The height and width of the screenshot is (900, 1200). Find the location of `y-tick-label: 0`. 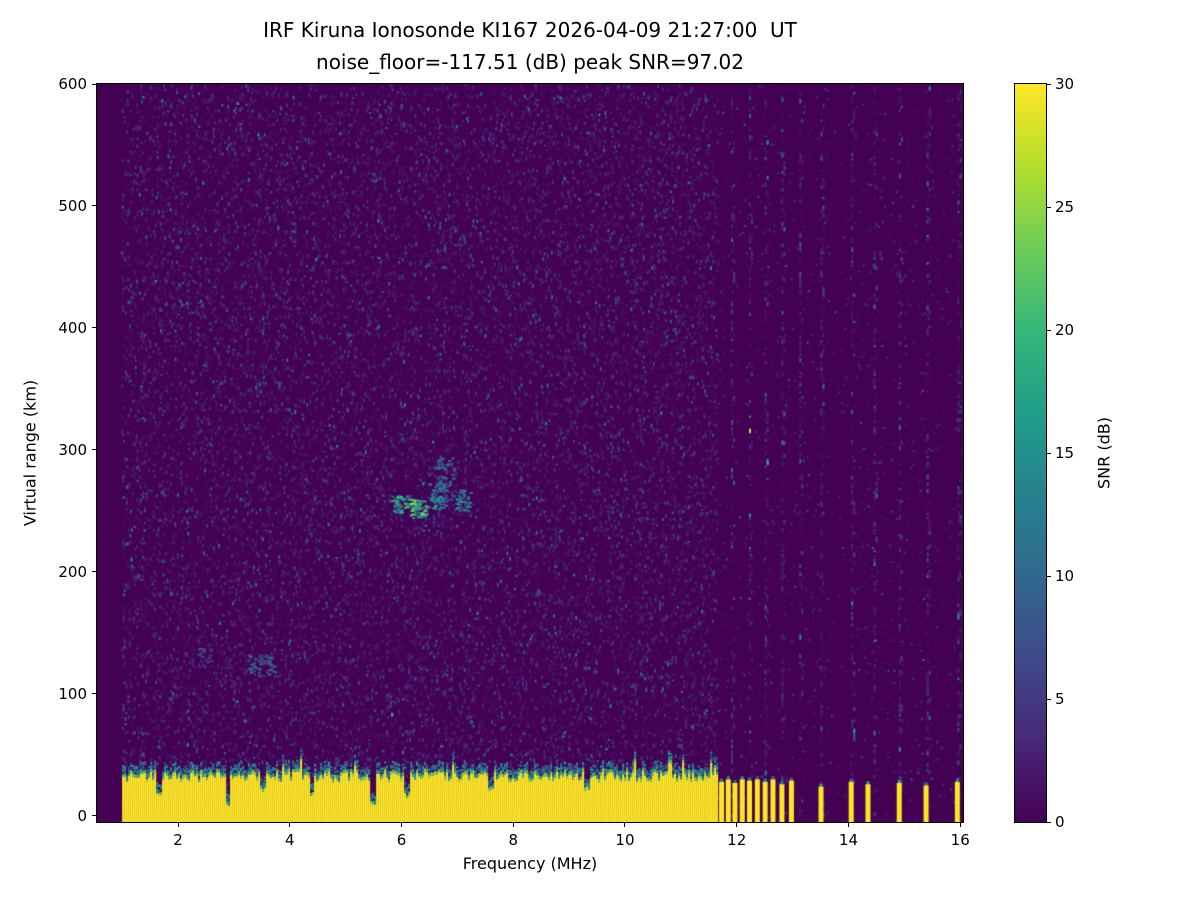

y-tick-label: 0 is located at coordinates (82, 815).